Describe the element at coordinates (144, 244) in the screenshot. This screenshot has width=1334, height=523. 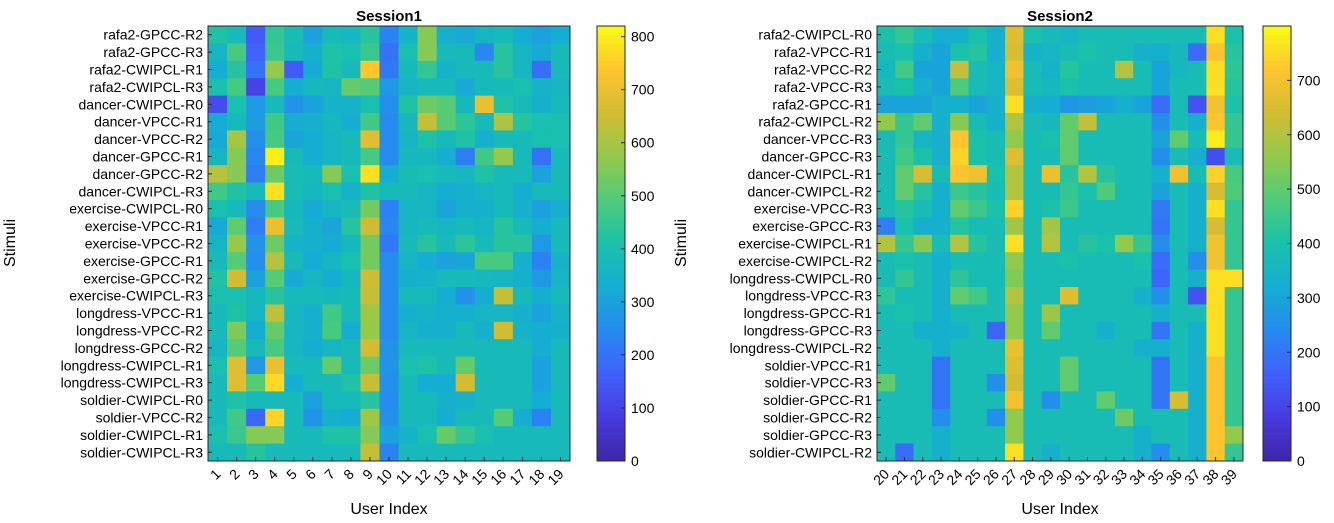
I see `y-tick-label: exercise-VPCC-R2` at that location.